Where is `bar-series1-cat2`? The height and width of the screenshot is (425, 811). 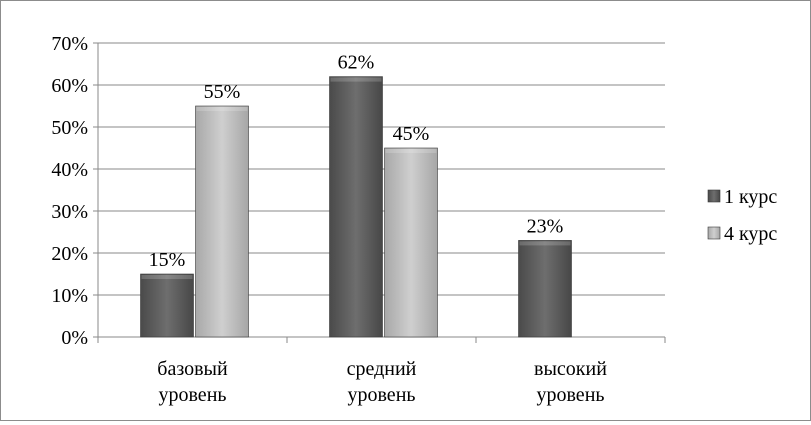
bar-series1-cat2 is located at coordinates (356, 207).